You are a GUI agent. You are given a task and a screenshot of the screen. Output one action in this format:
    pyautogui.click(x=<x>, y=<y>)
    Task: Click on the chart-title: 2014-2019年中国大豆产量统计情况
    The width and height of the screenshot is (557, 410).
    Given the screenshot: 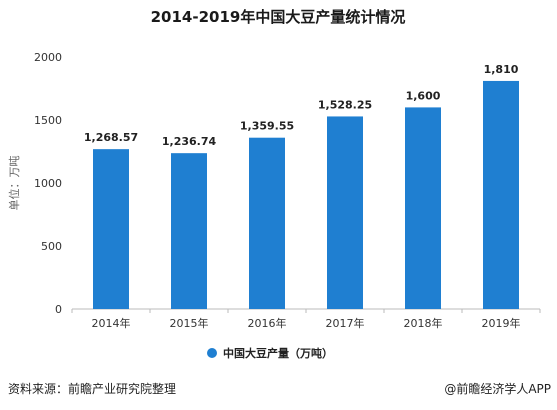 What is the action you would take?
    pyautogui.click(x=278, y=17)
    